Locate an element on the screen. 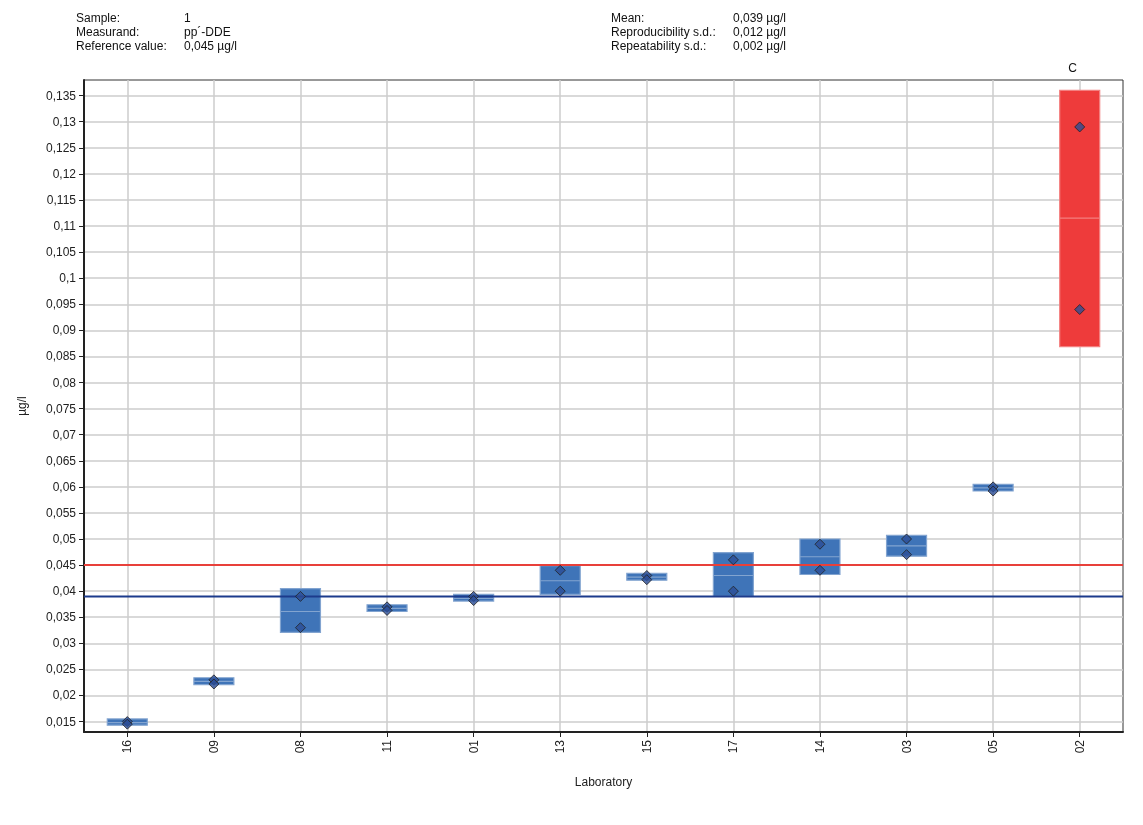  y-tick-label: 0,03 is located at coordinates (64, 643).